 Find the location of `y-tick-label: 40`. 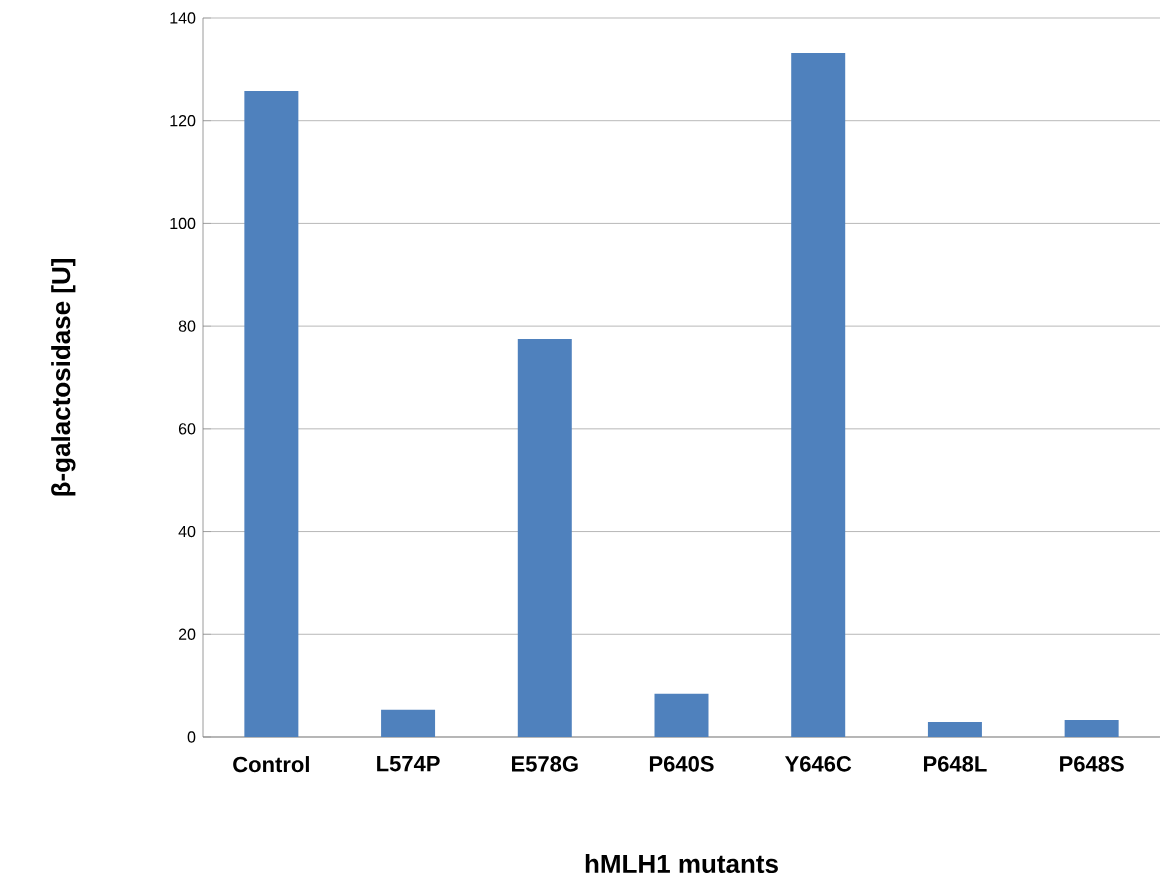

y-tick-label: 40 is located at coordinates (187, 531).